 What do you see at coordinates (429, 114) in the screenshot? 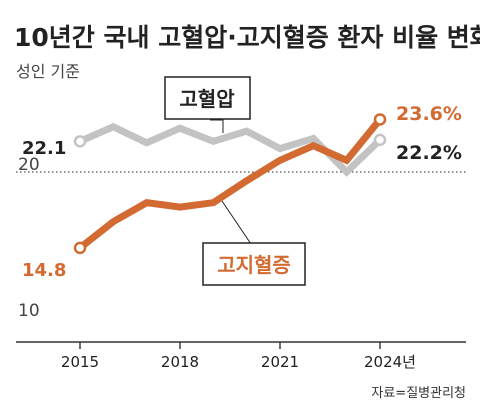
I see `data-label-hyperlipidemia-end: 23.6%` at bounding box center [429, 114].